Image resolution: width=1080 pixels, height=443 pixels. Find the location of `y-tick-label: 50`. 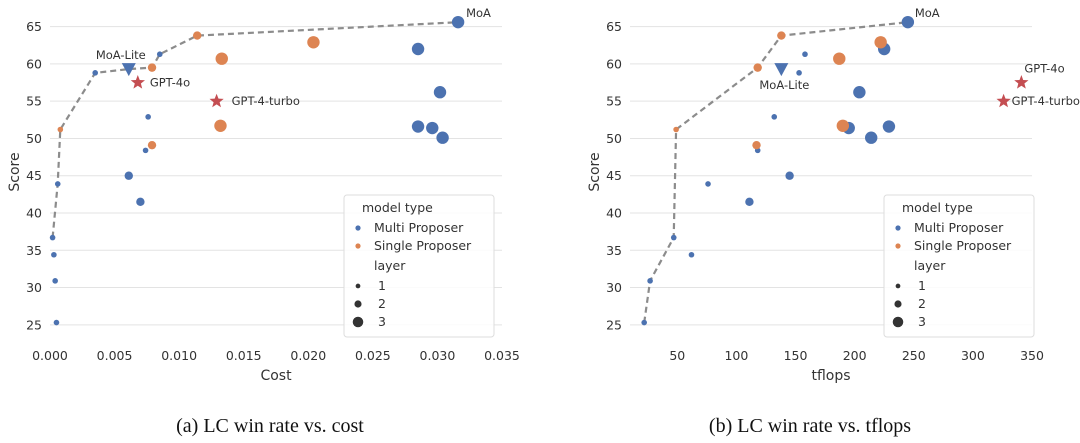

y-tick-label: 50 is located at coordinates (614, 138).